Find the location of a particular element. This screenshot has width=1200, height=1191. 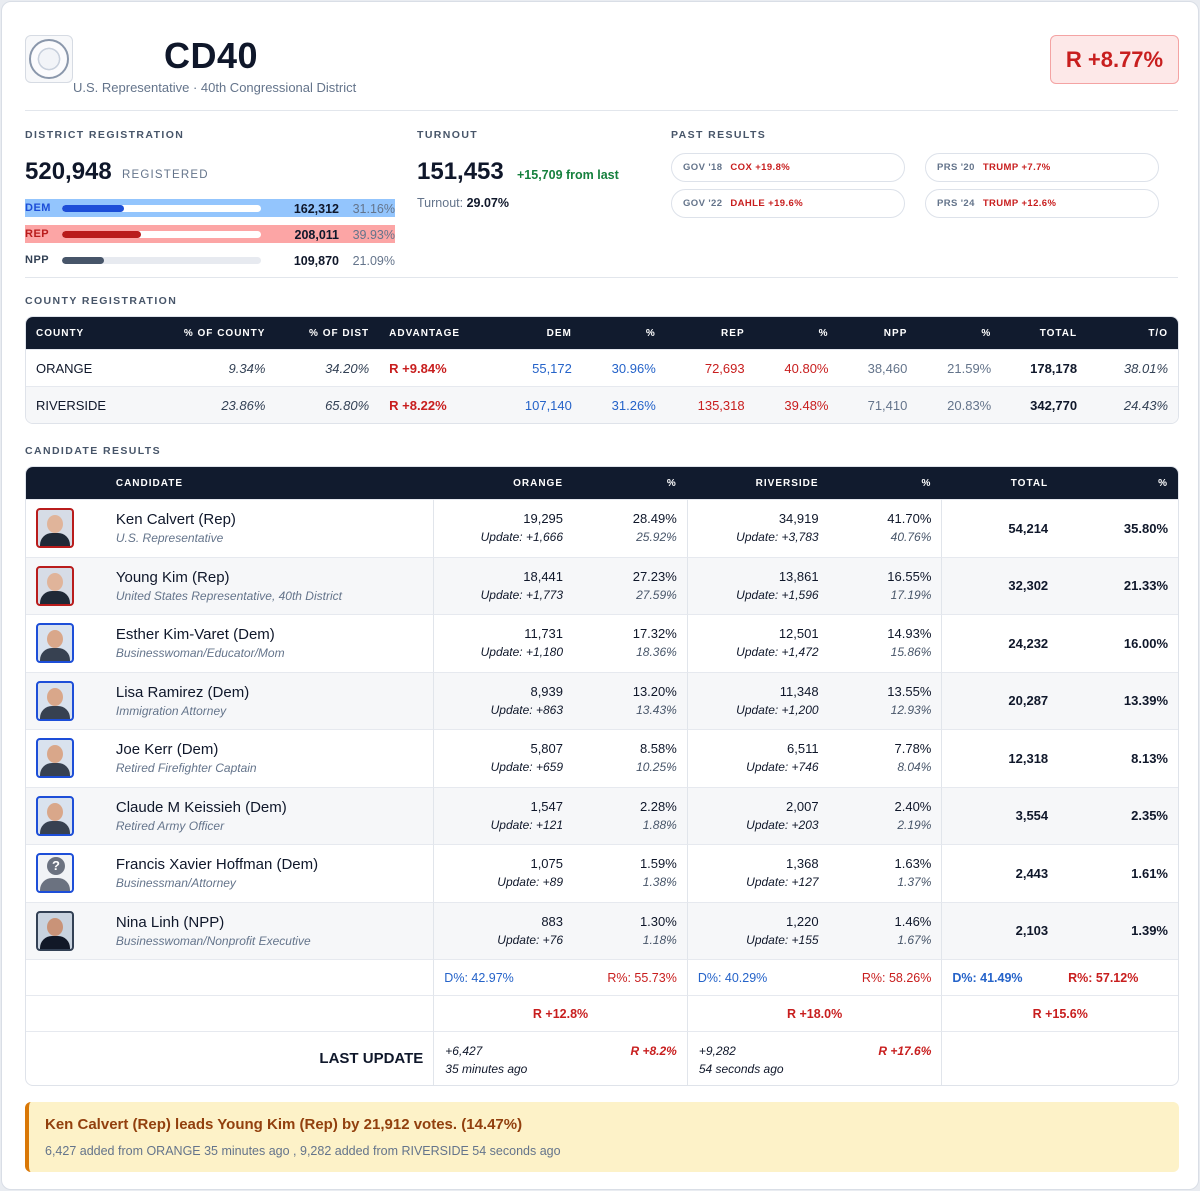

rep-count: 135,318 is located at coordinates (710, 404).